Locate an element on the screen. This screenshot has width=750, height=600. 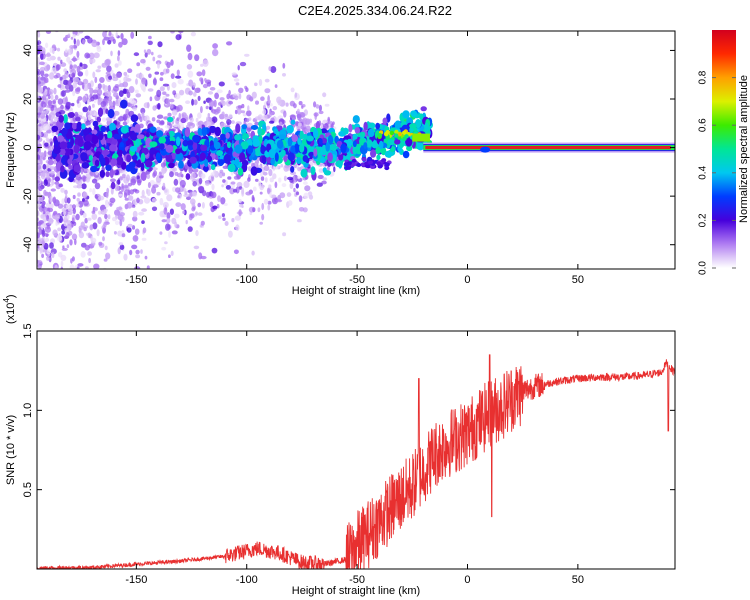
colorbar-scale is located at coordinates (724, 149).